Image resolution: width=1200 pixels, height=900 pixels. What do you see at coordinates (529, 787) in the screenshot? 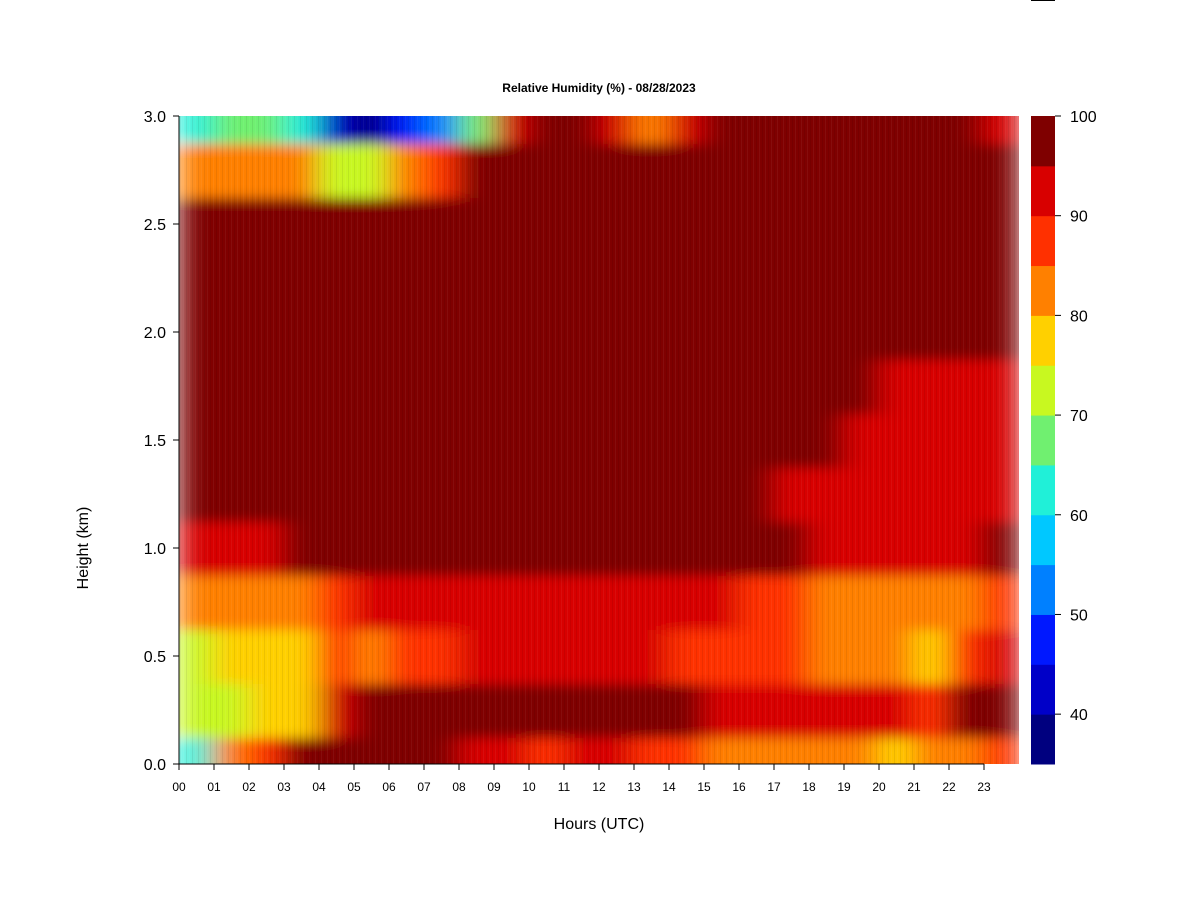
I see `x-tick-label: 10` at bounding box center [529, 787].